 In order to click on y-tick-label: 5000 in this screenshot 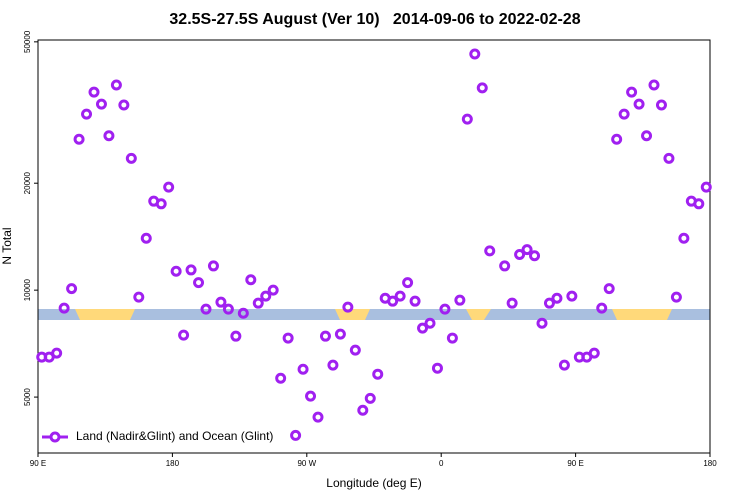, I will do `click(27, 397)`.